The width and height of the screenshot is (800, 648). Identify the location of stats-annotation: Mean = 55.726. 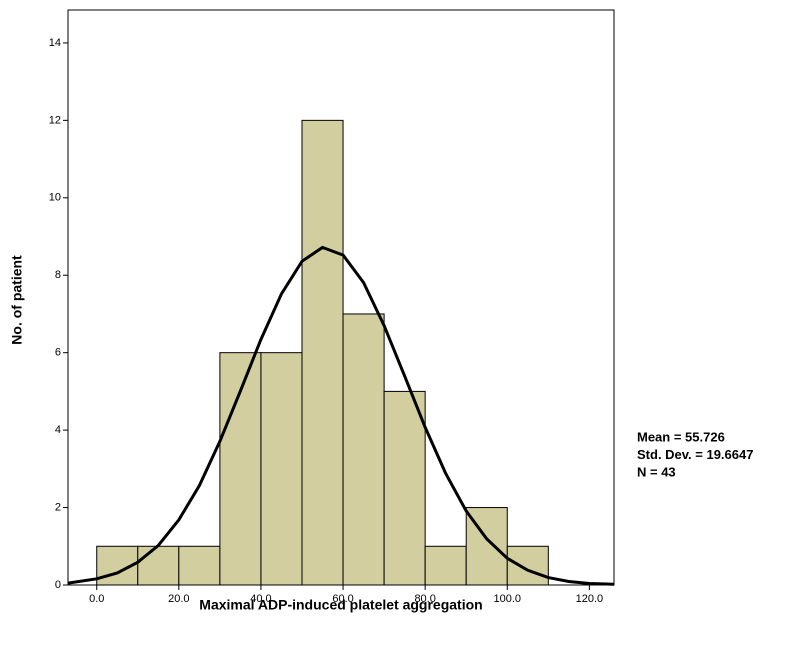
(681, 436).